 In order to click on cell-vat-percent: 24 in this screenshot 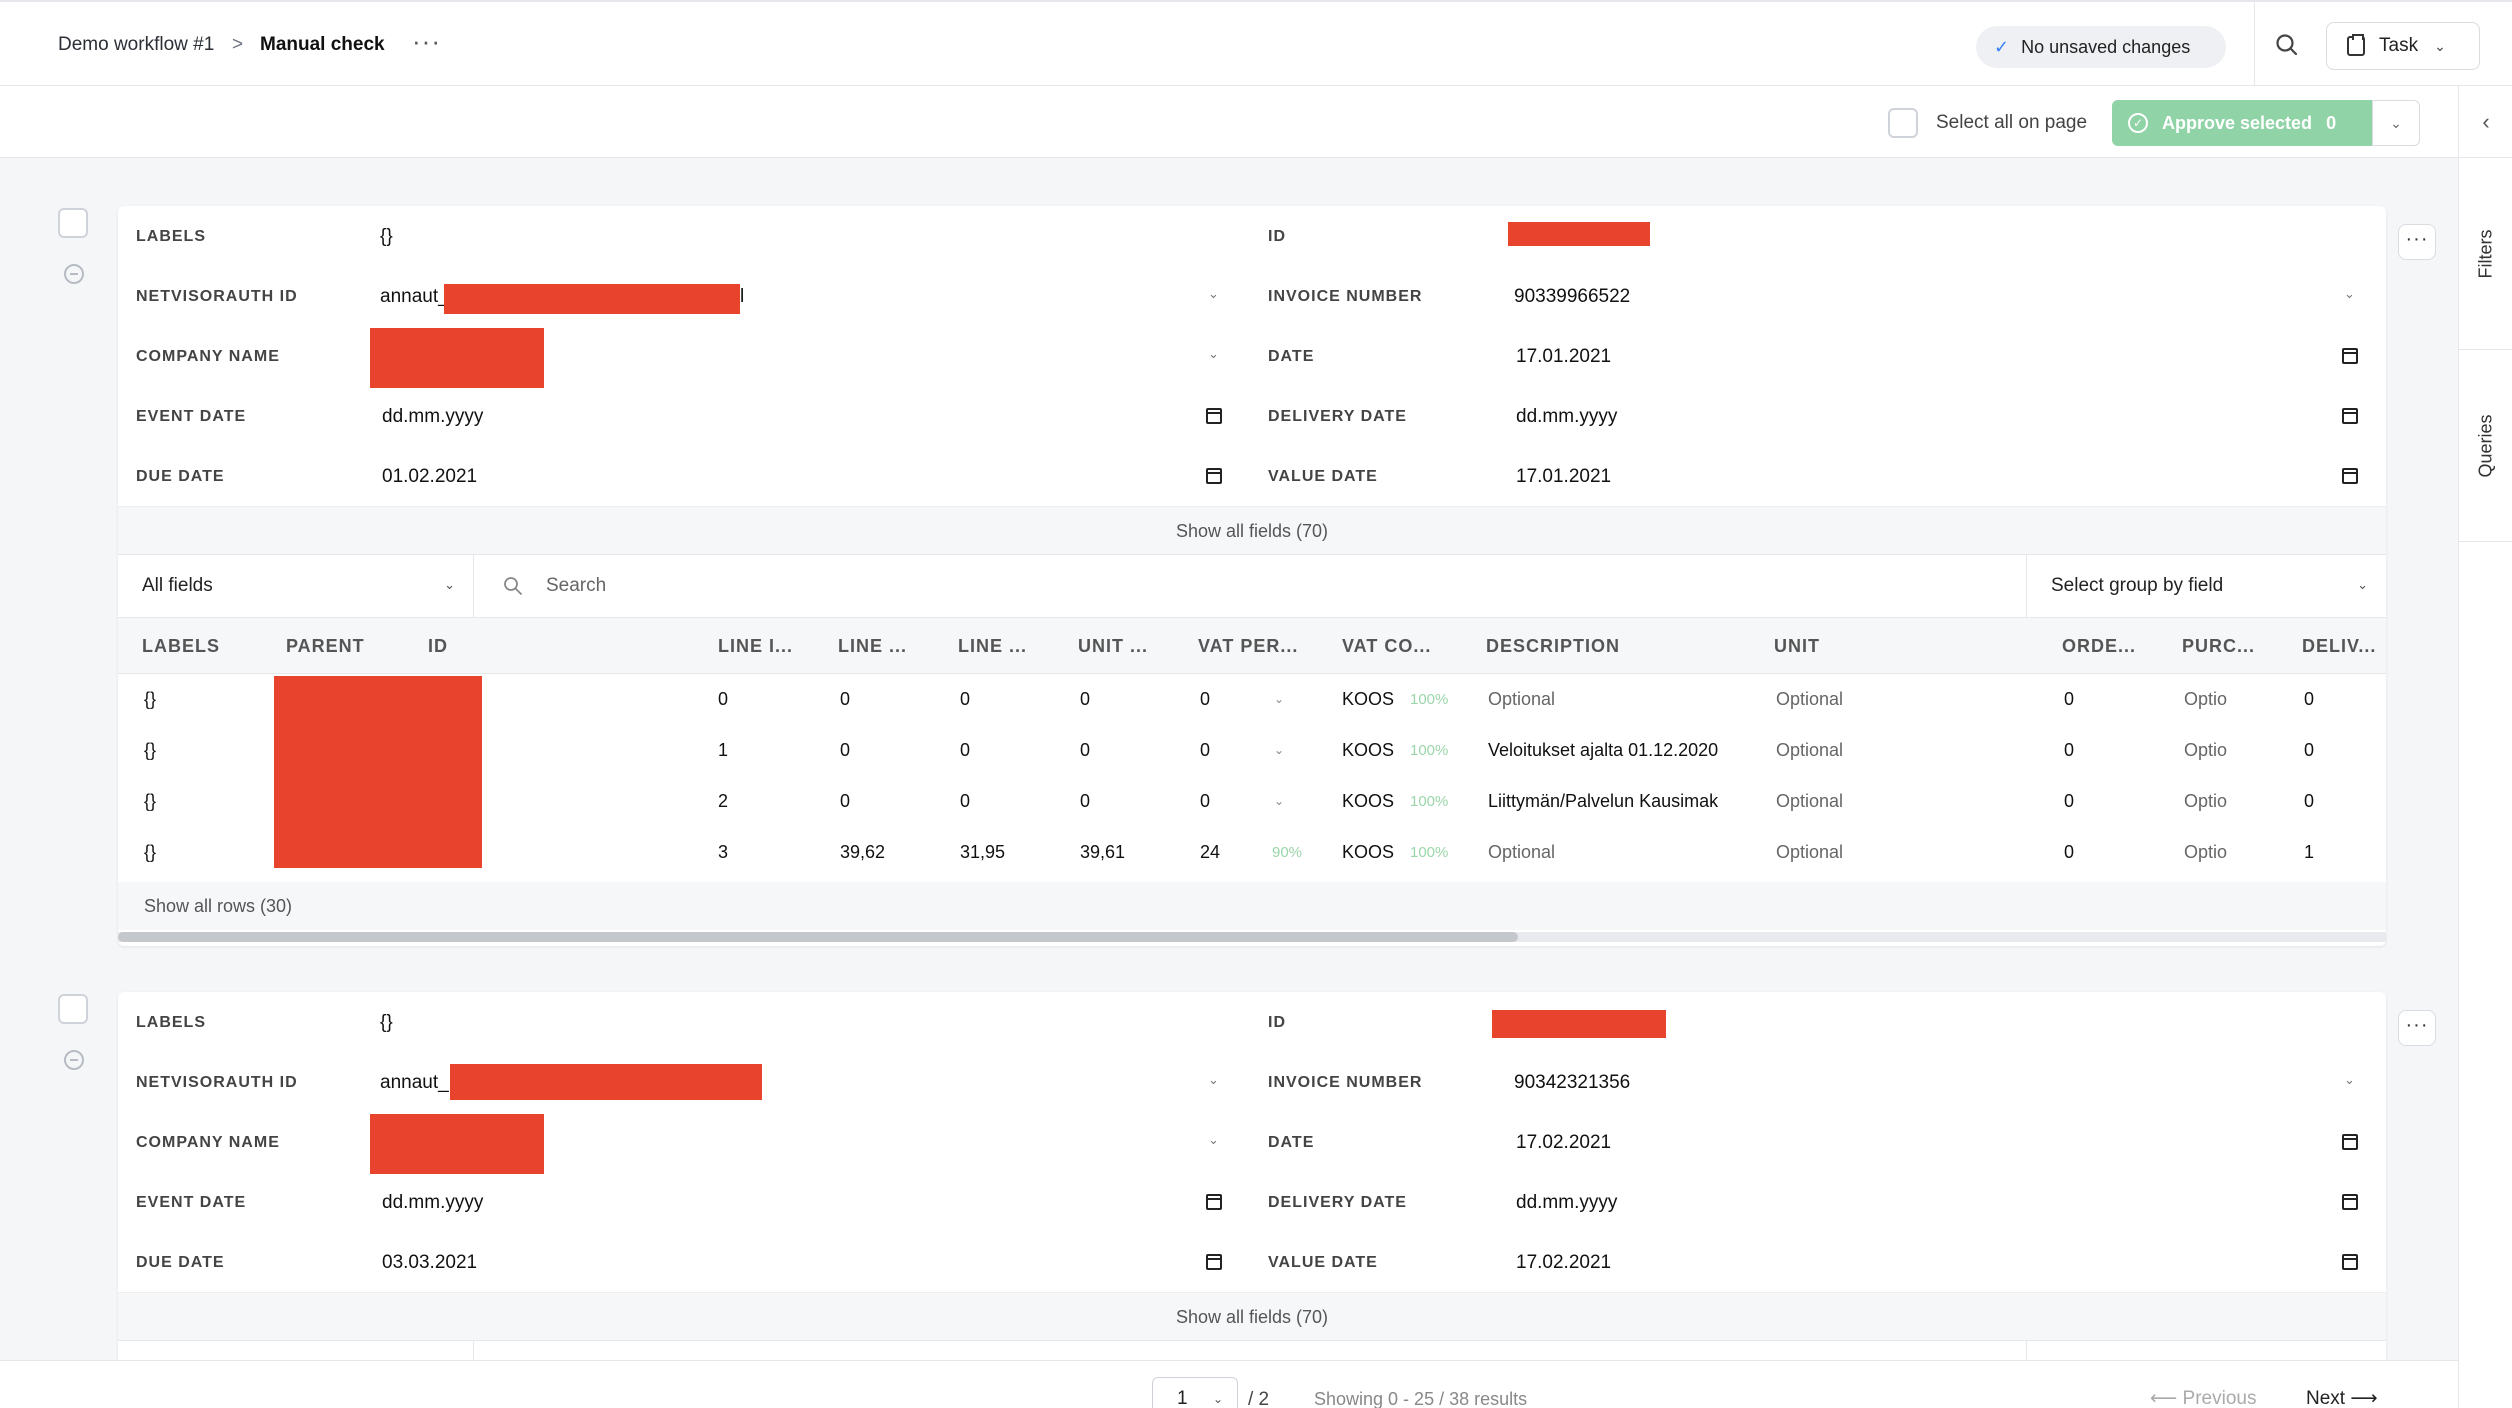, I will do `click(1210, 852)`.